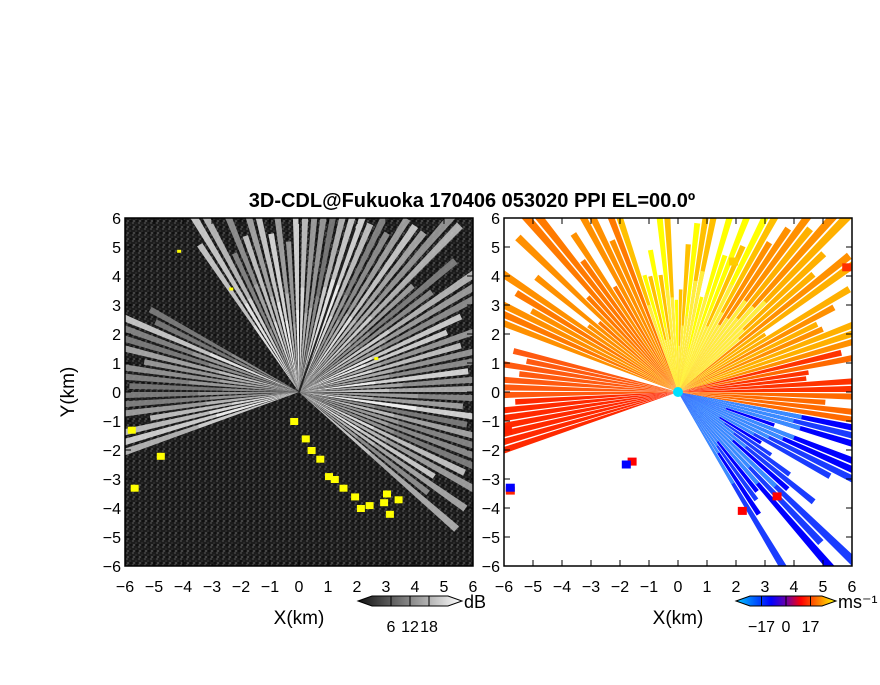  Describe the element at coordinates (112, 567) in the screenshot. I see `y-tick-label: −6` at that location.